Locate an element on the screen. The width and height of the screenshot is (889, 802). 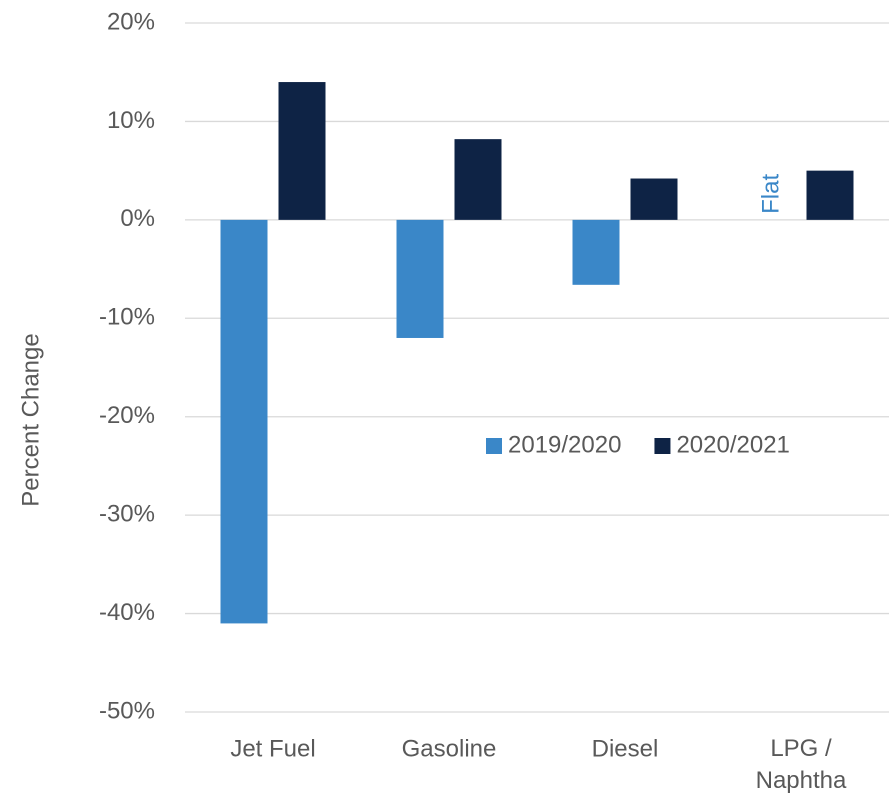
y-tick-label: -10% is located at coordinates (127, 317).